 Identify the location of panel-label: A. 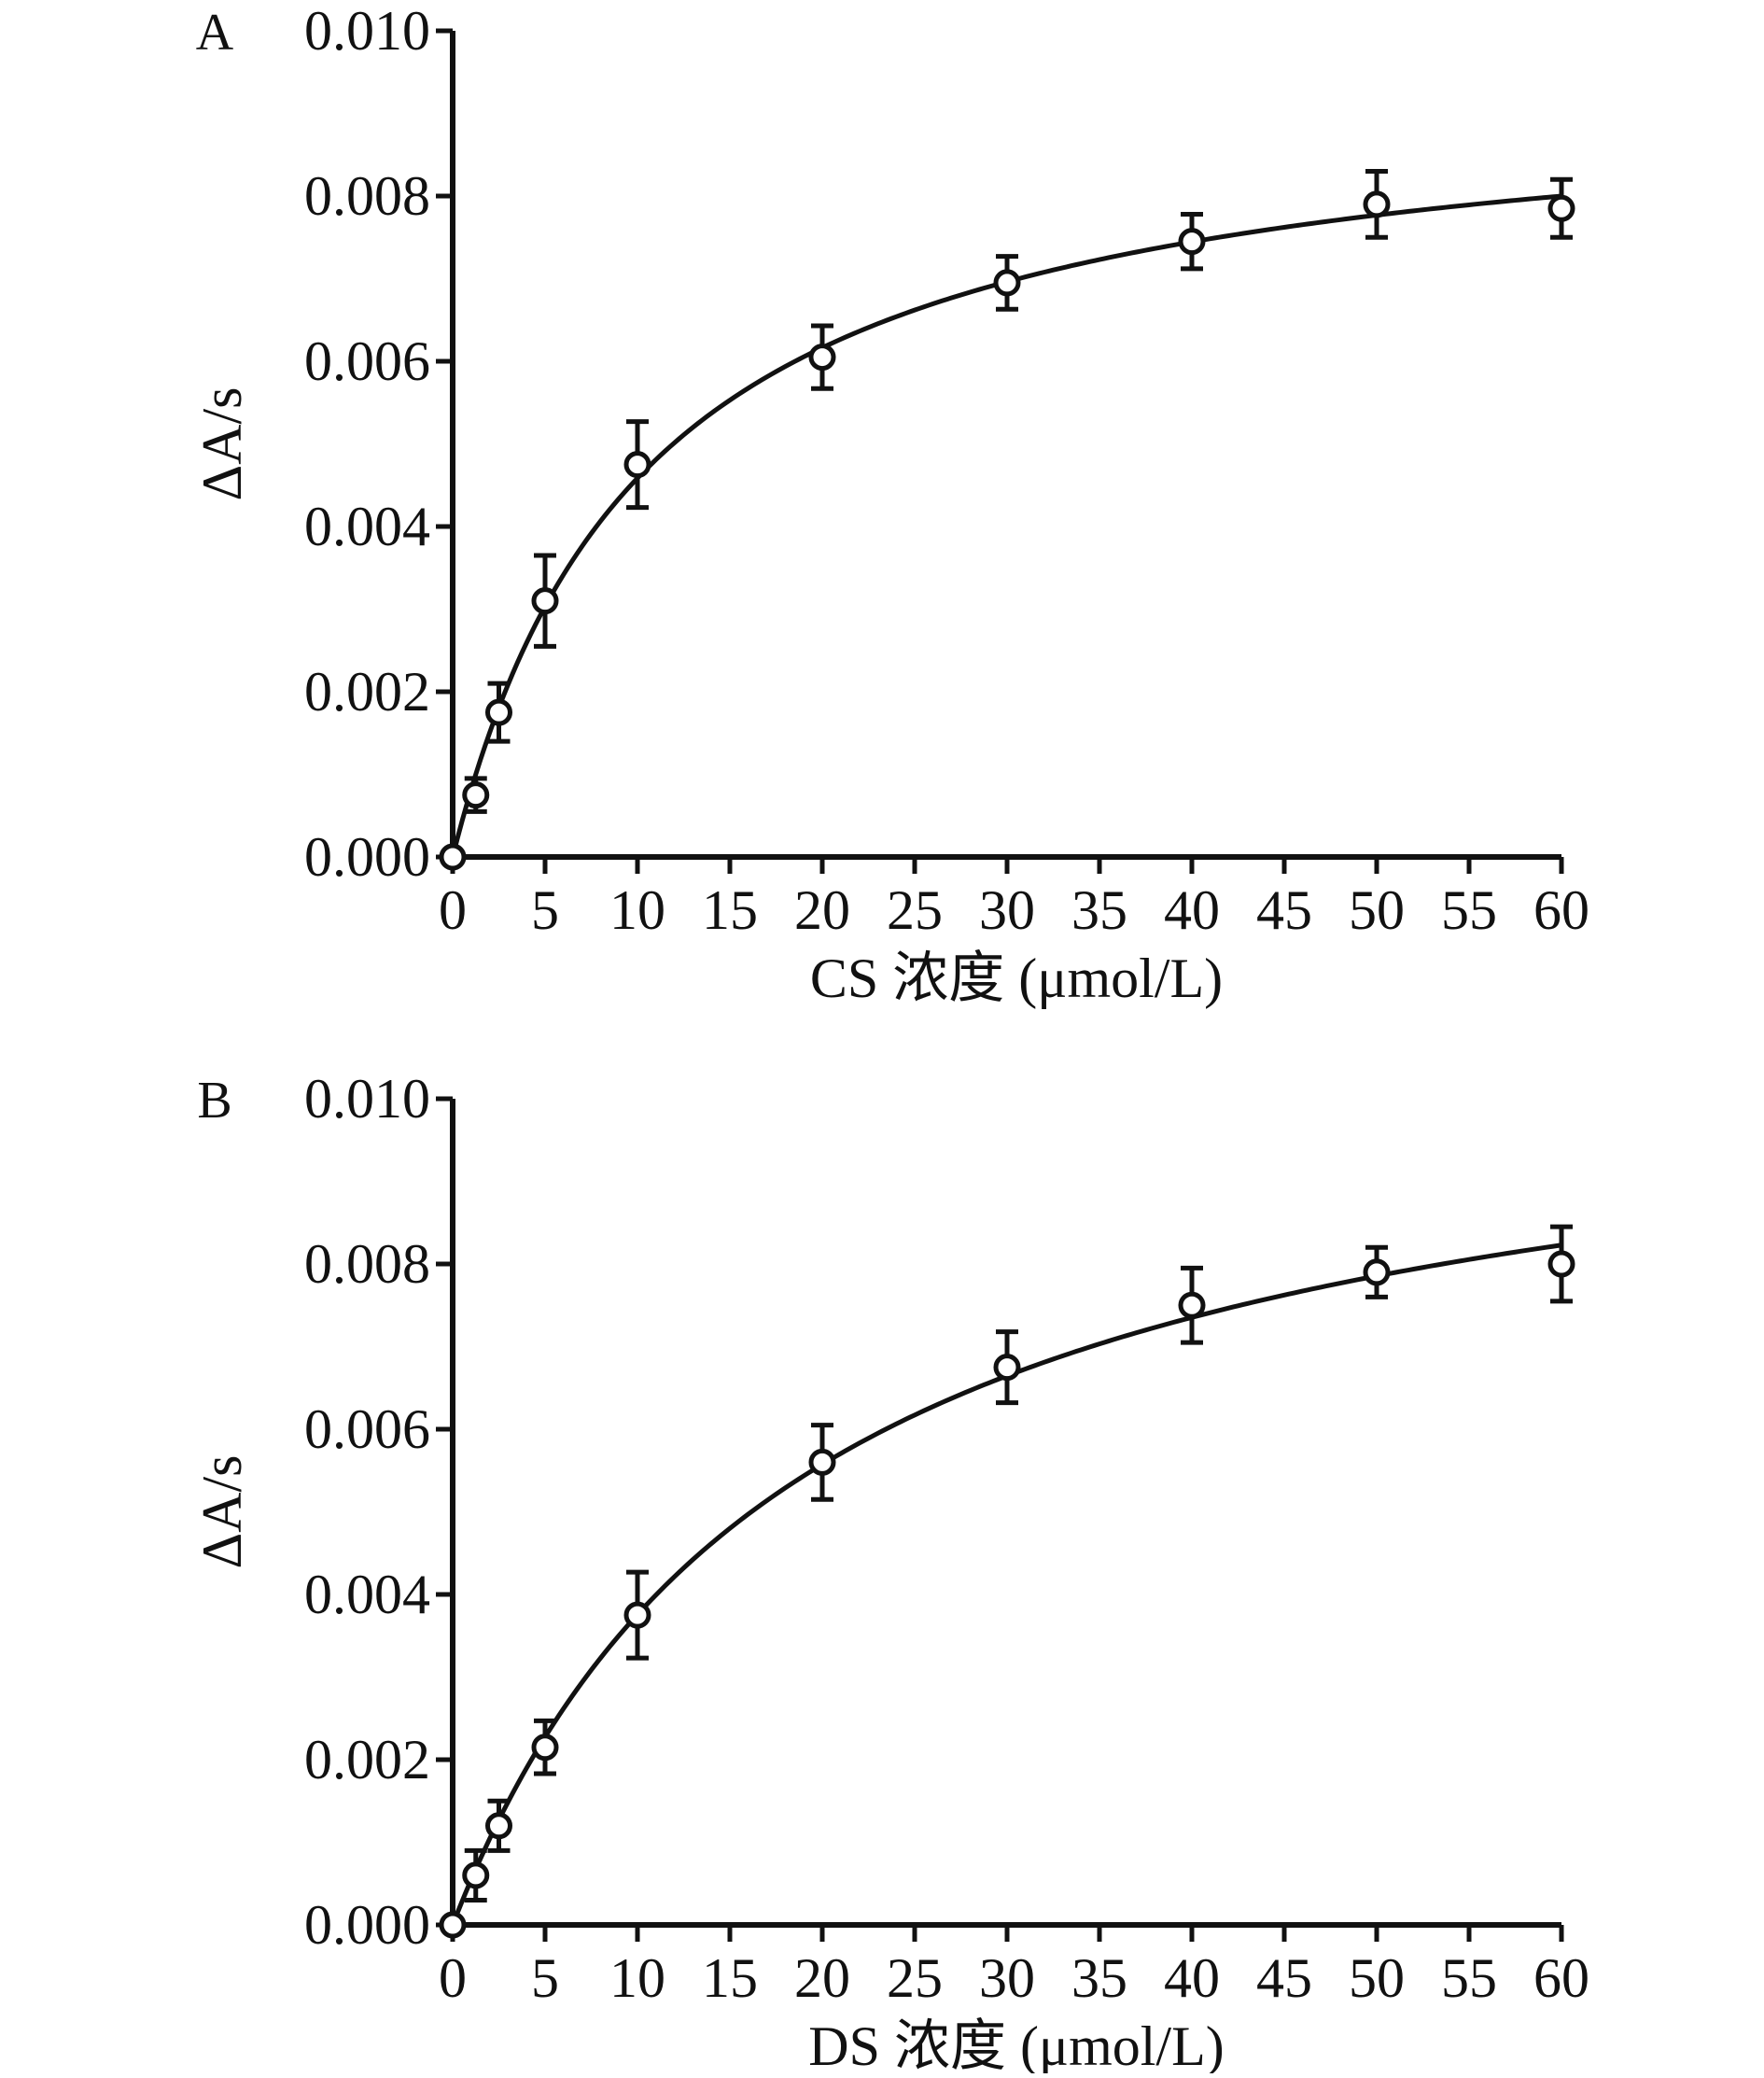
(215, 33).